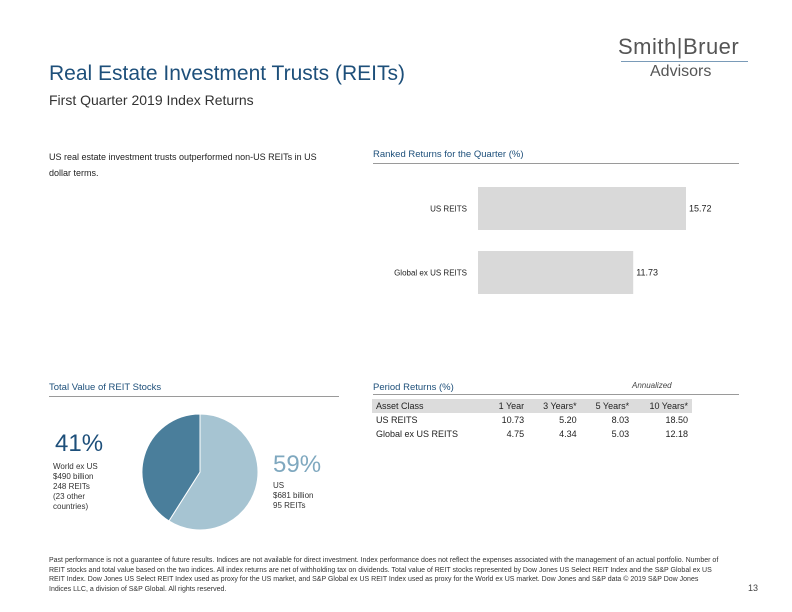  I want to click on period-returns-label: Period Returns (%), so click(413, 387).